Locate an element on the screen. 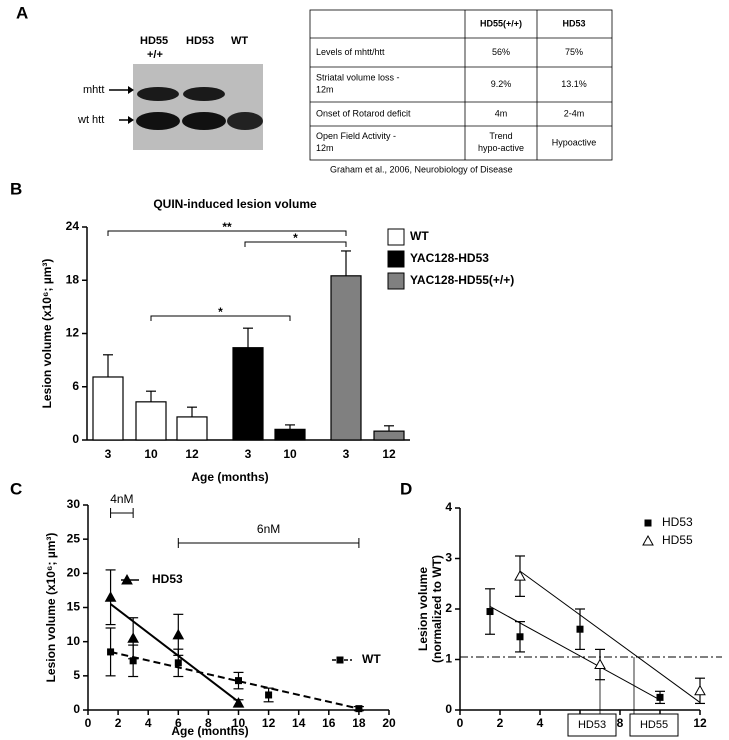 The width and height of the screenshot is (729, 740). table-cell: Trend hypo-active is located at coordinates (501, 142).